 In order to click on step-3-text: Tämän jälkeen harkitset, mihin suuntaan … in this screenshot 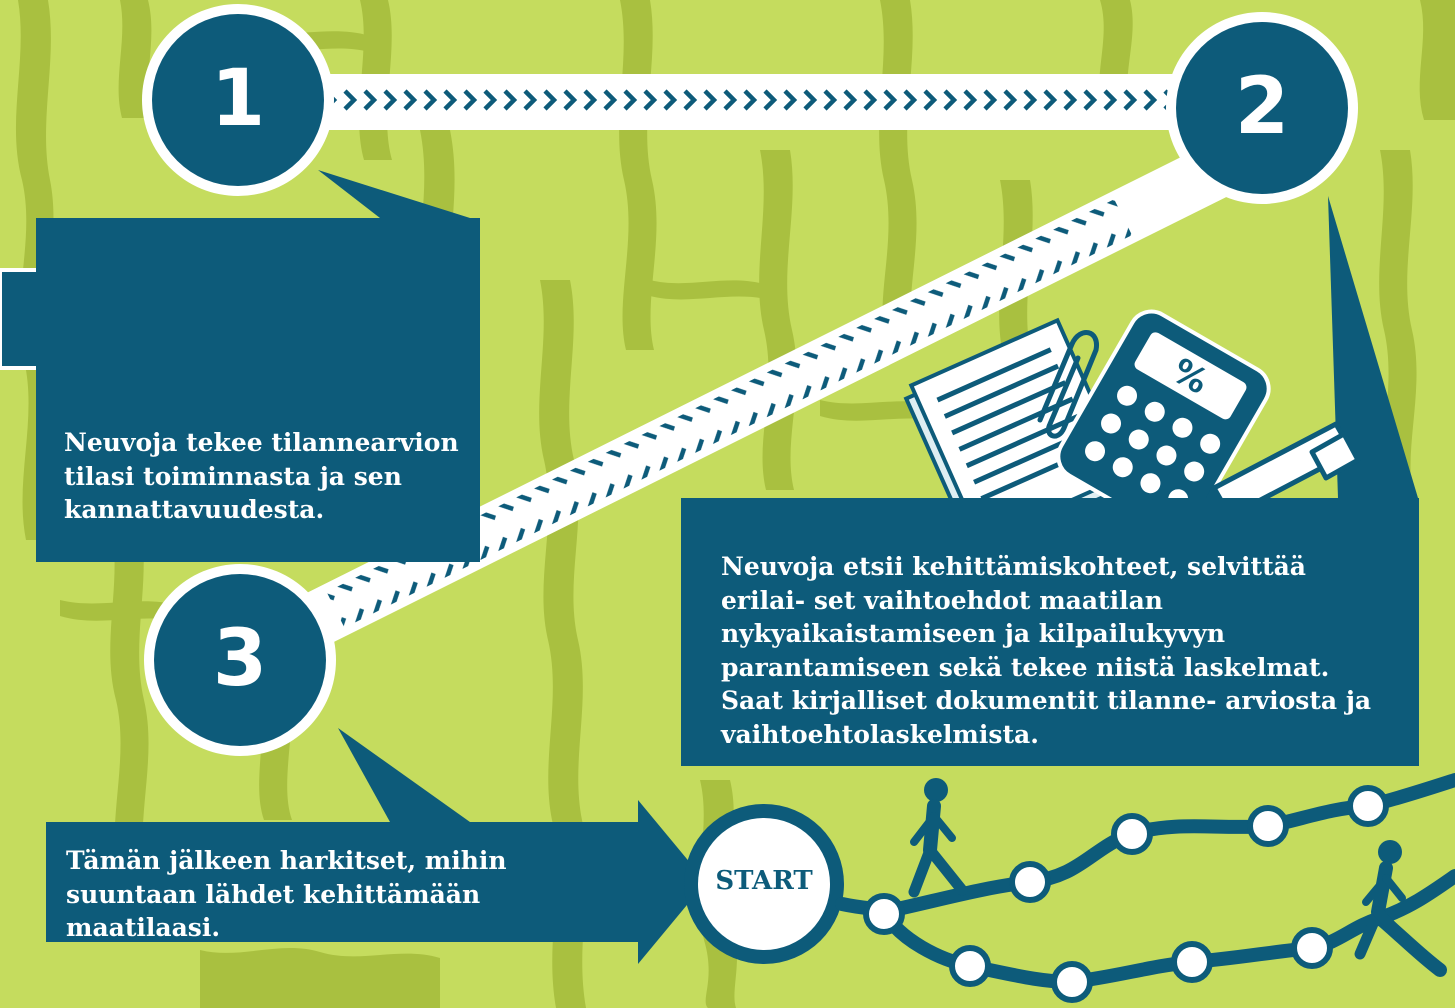, I will do `click(286, 894)`.